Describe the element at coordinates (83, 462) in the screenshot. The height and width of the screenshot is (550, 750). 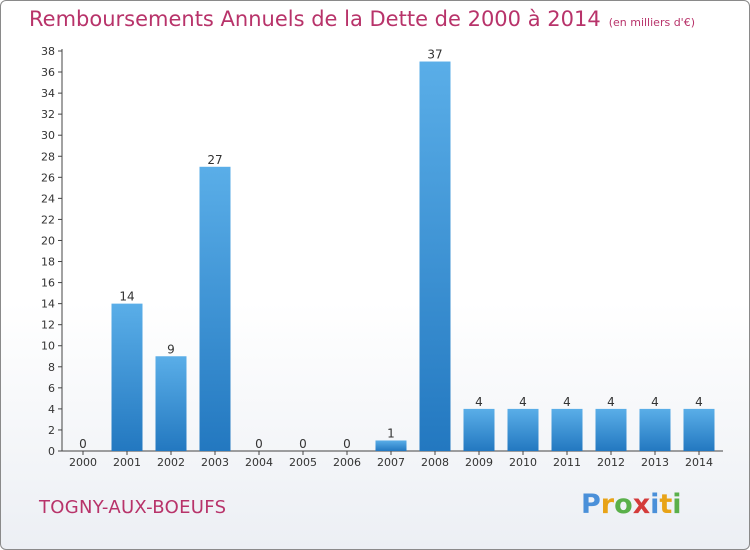
I see `x-tick-label: 2000` at that location.